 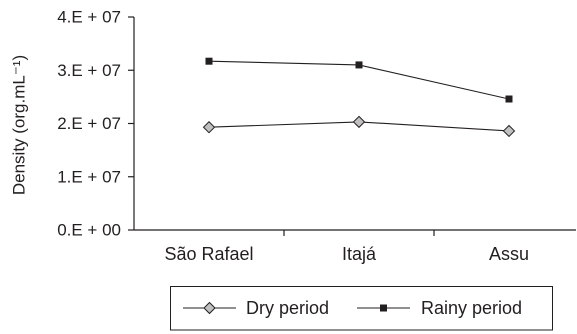 What do you see at coordinates (19, 125) in the screenshot?
I see `y-axis-title: Density (org.mL⁻¹)` at bounding box center [19, 125].